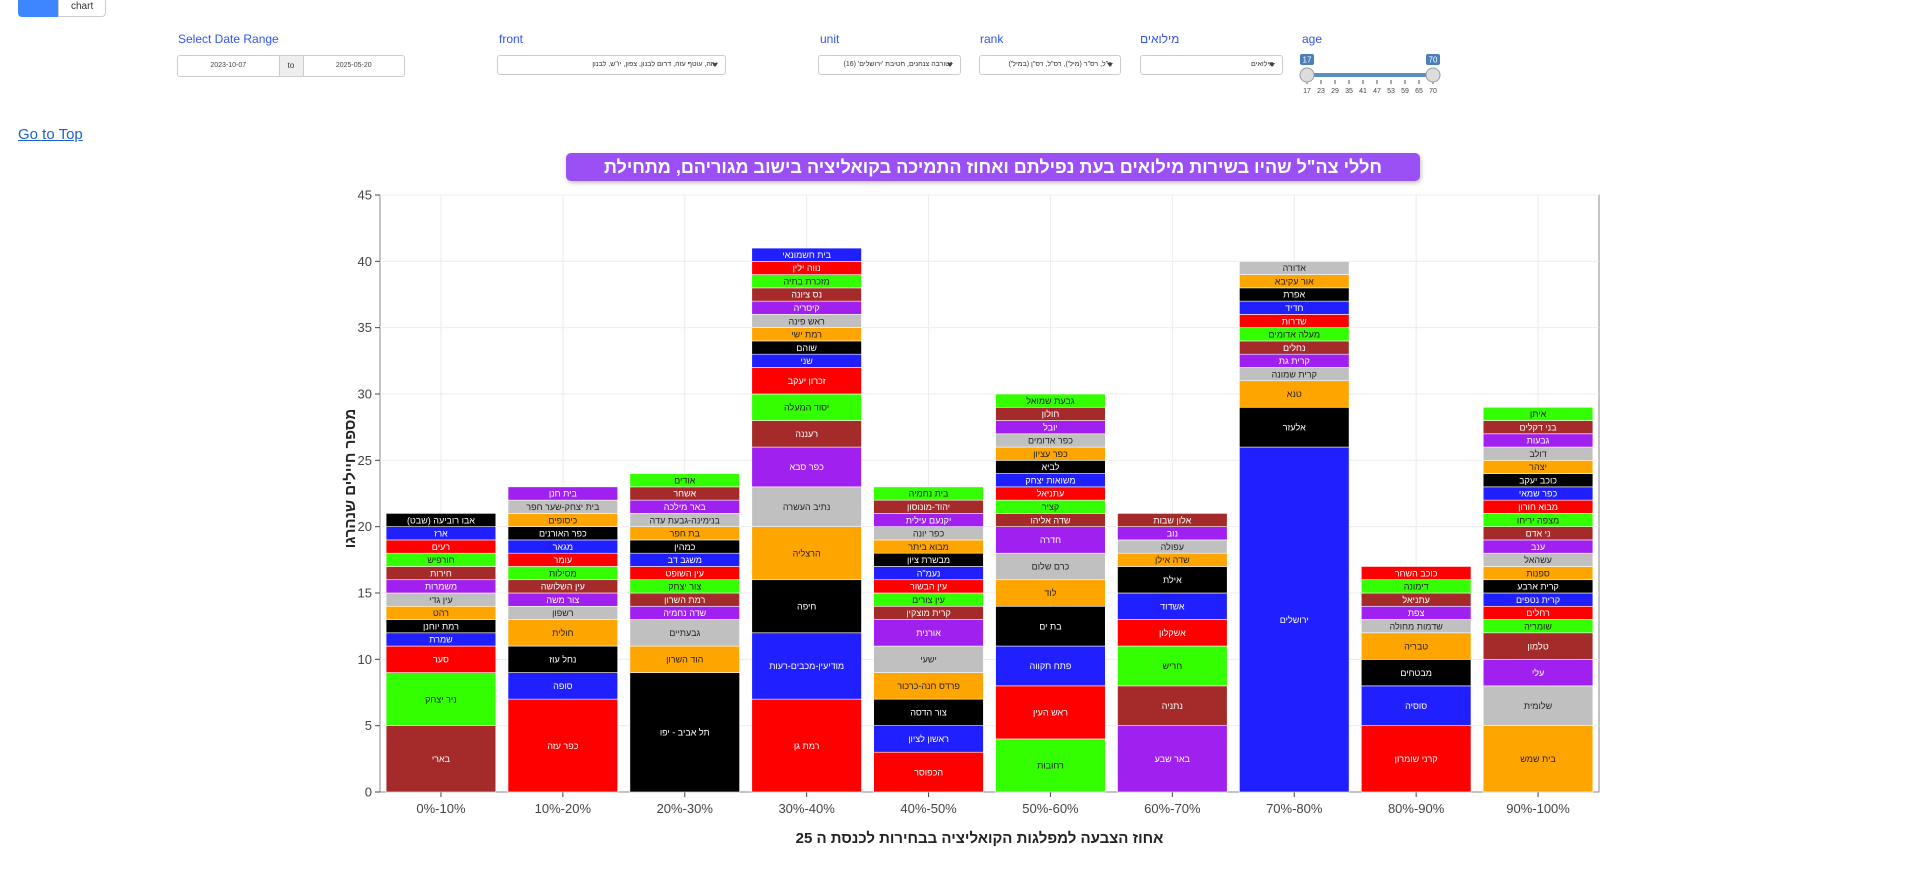 This screenshot has width=1920, height=871. I want to click on y-tick-label: 40, so click(365, 261).